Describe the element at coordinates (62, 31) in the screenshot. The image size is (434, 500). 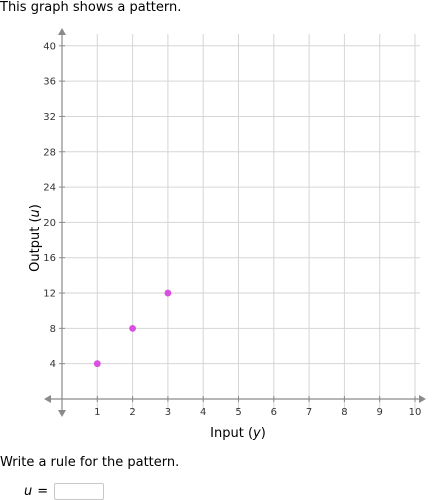
I see `y-axis-up-arrow-icon` at that location.